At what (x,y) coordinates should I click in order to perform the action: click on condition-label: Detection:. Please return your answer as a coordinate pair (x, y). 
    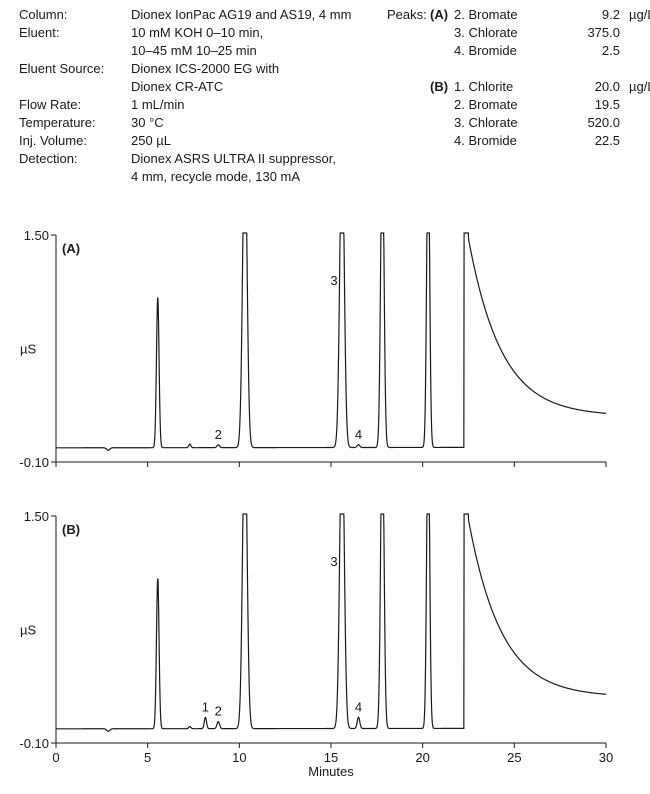
    Looking at the image, I should click on (48, 158).